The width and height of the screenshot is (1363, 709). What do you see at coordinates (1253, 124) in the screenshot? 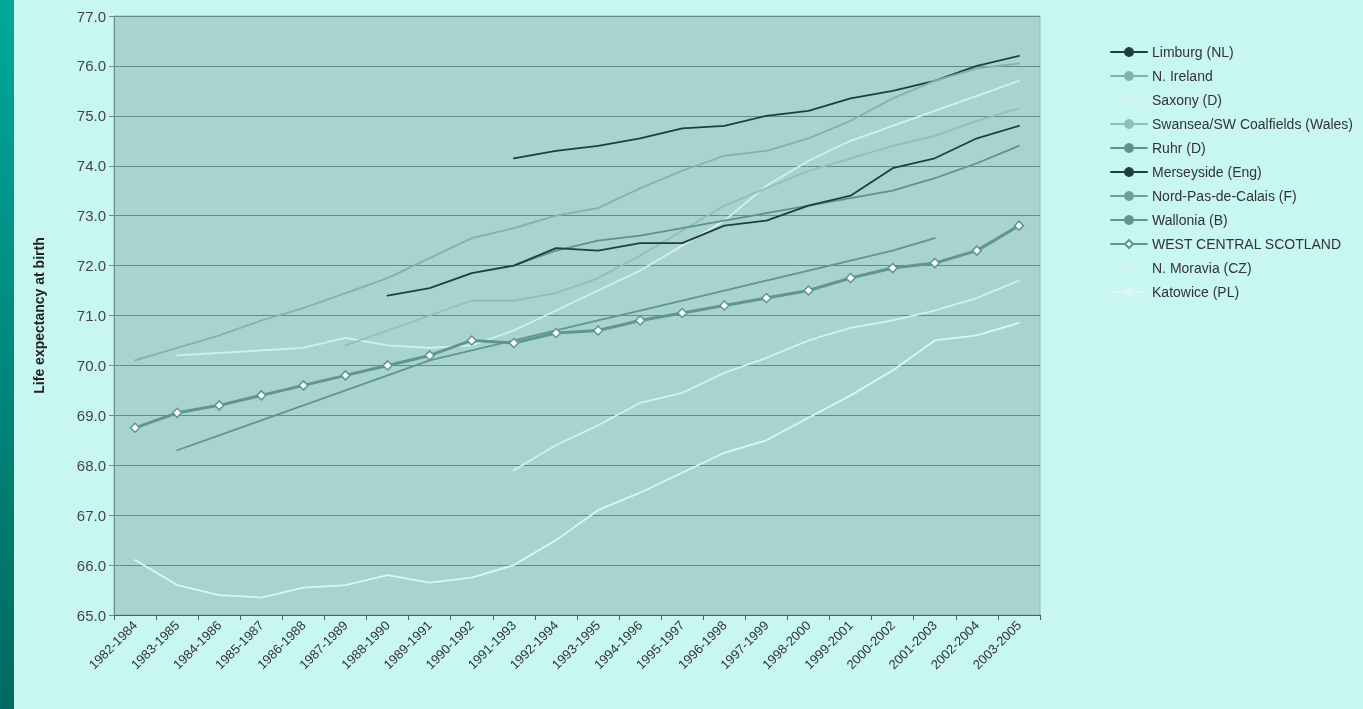
I see `legend-label: Swansea/SW Coalfields (Wales)` at bounding box center [1253, 124].